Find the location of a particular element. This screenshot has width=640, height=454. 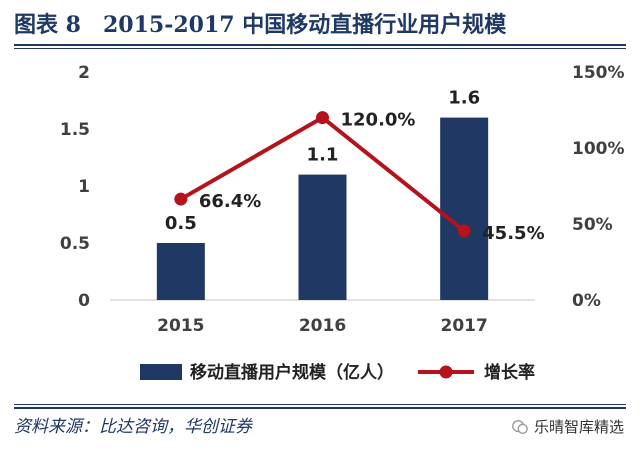

watermark-text: 乐晴智库精选 is located at coordinates (578, 427).